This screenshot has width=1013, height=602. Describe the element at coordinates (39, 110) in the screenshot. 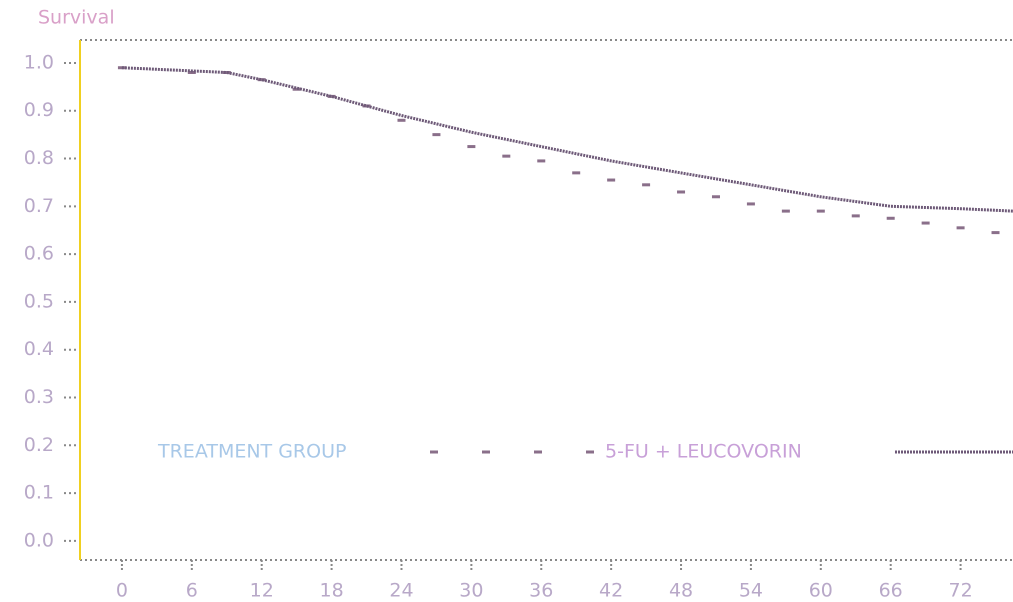

I see `y-tick-label: 0.9` at that location.